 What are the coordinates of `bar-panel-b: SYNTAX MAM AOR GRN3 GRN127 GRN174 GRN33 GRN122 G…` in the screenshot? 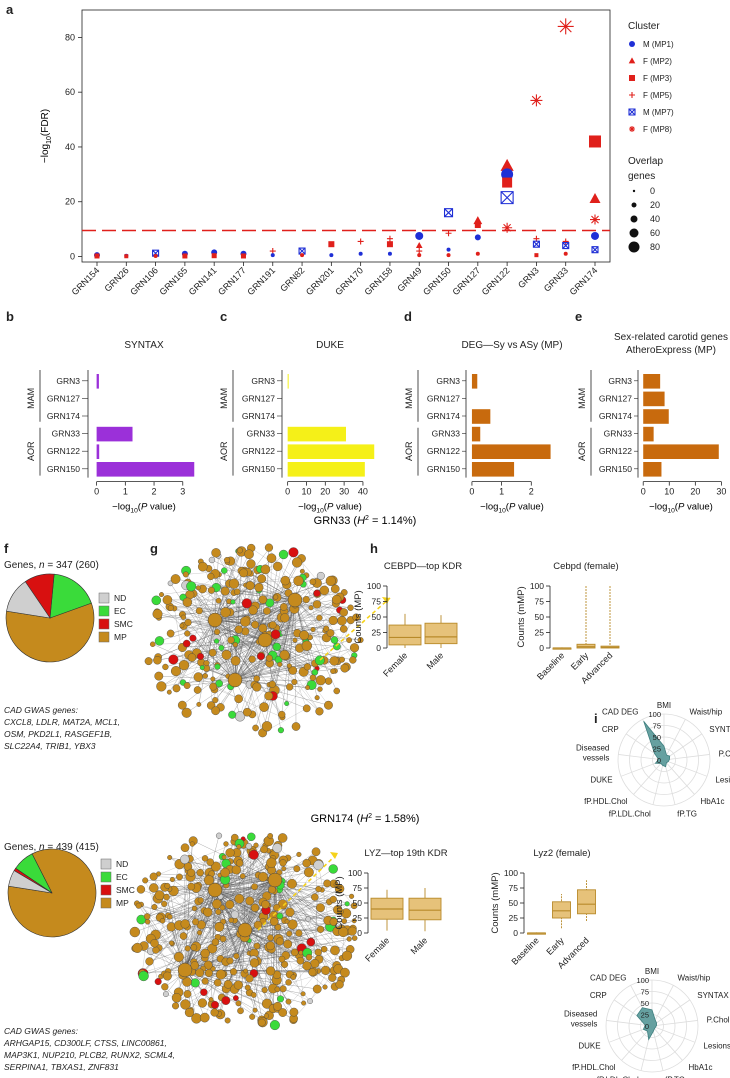 It's located at (110, 427).